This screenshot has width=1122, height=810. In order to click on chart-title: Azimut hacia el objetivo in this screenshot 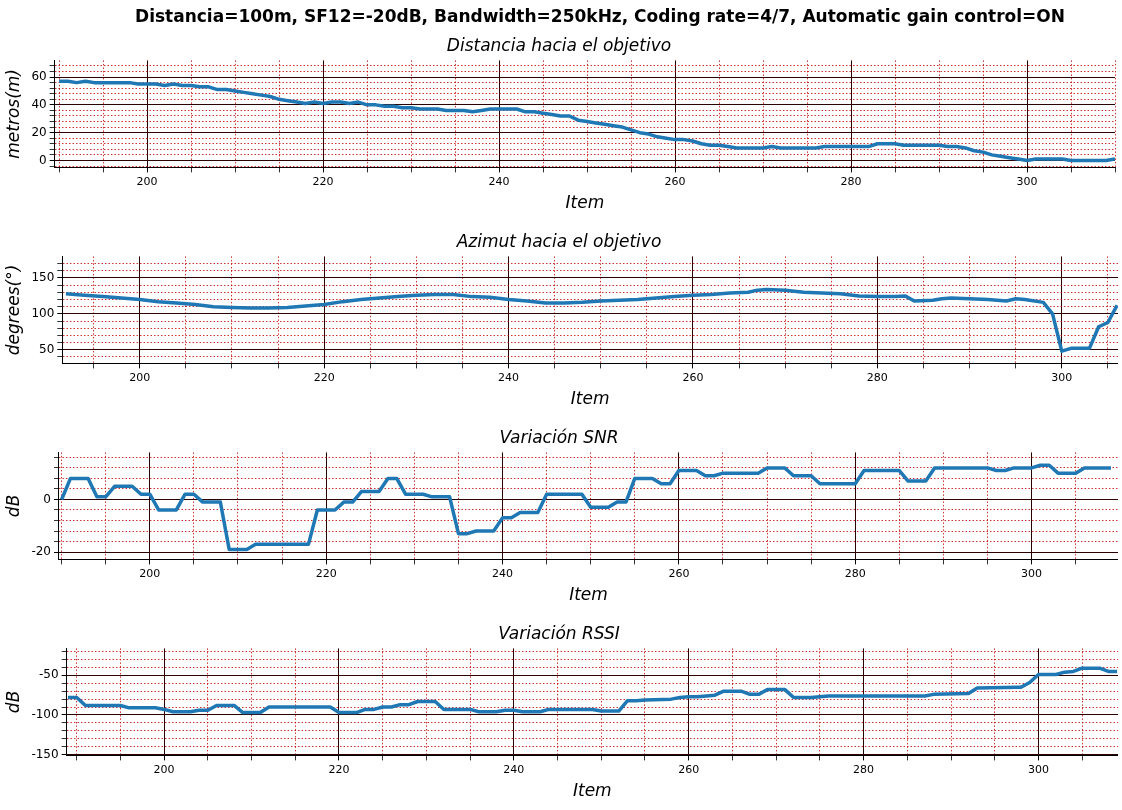, I will do `click(558, 240)`.